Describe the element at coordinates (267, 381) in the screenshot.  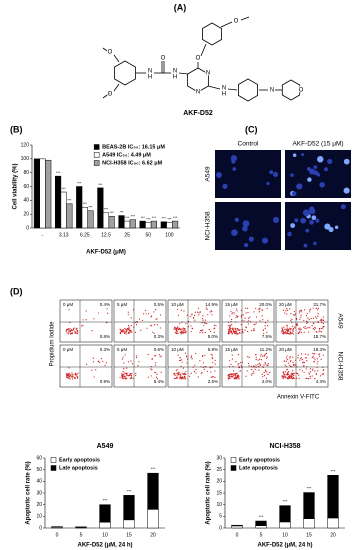
I see `quadrant-value: 4.0%` at that location.